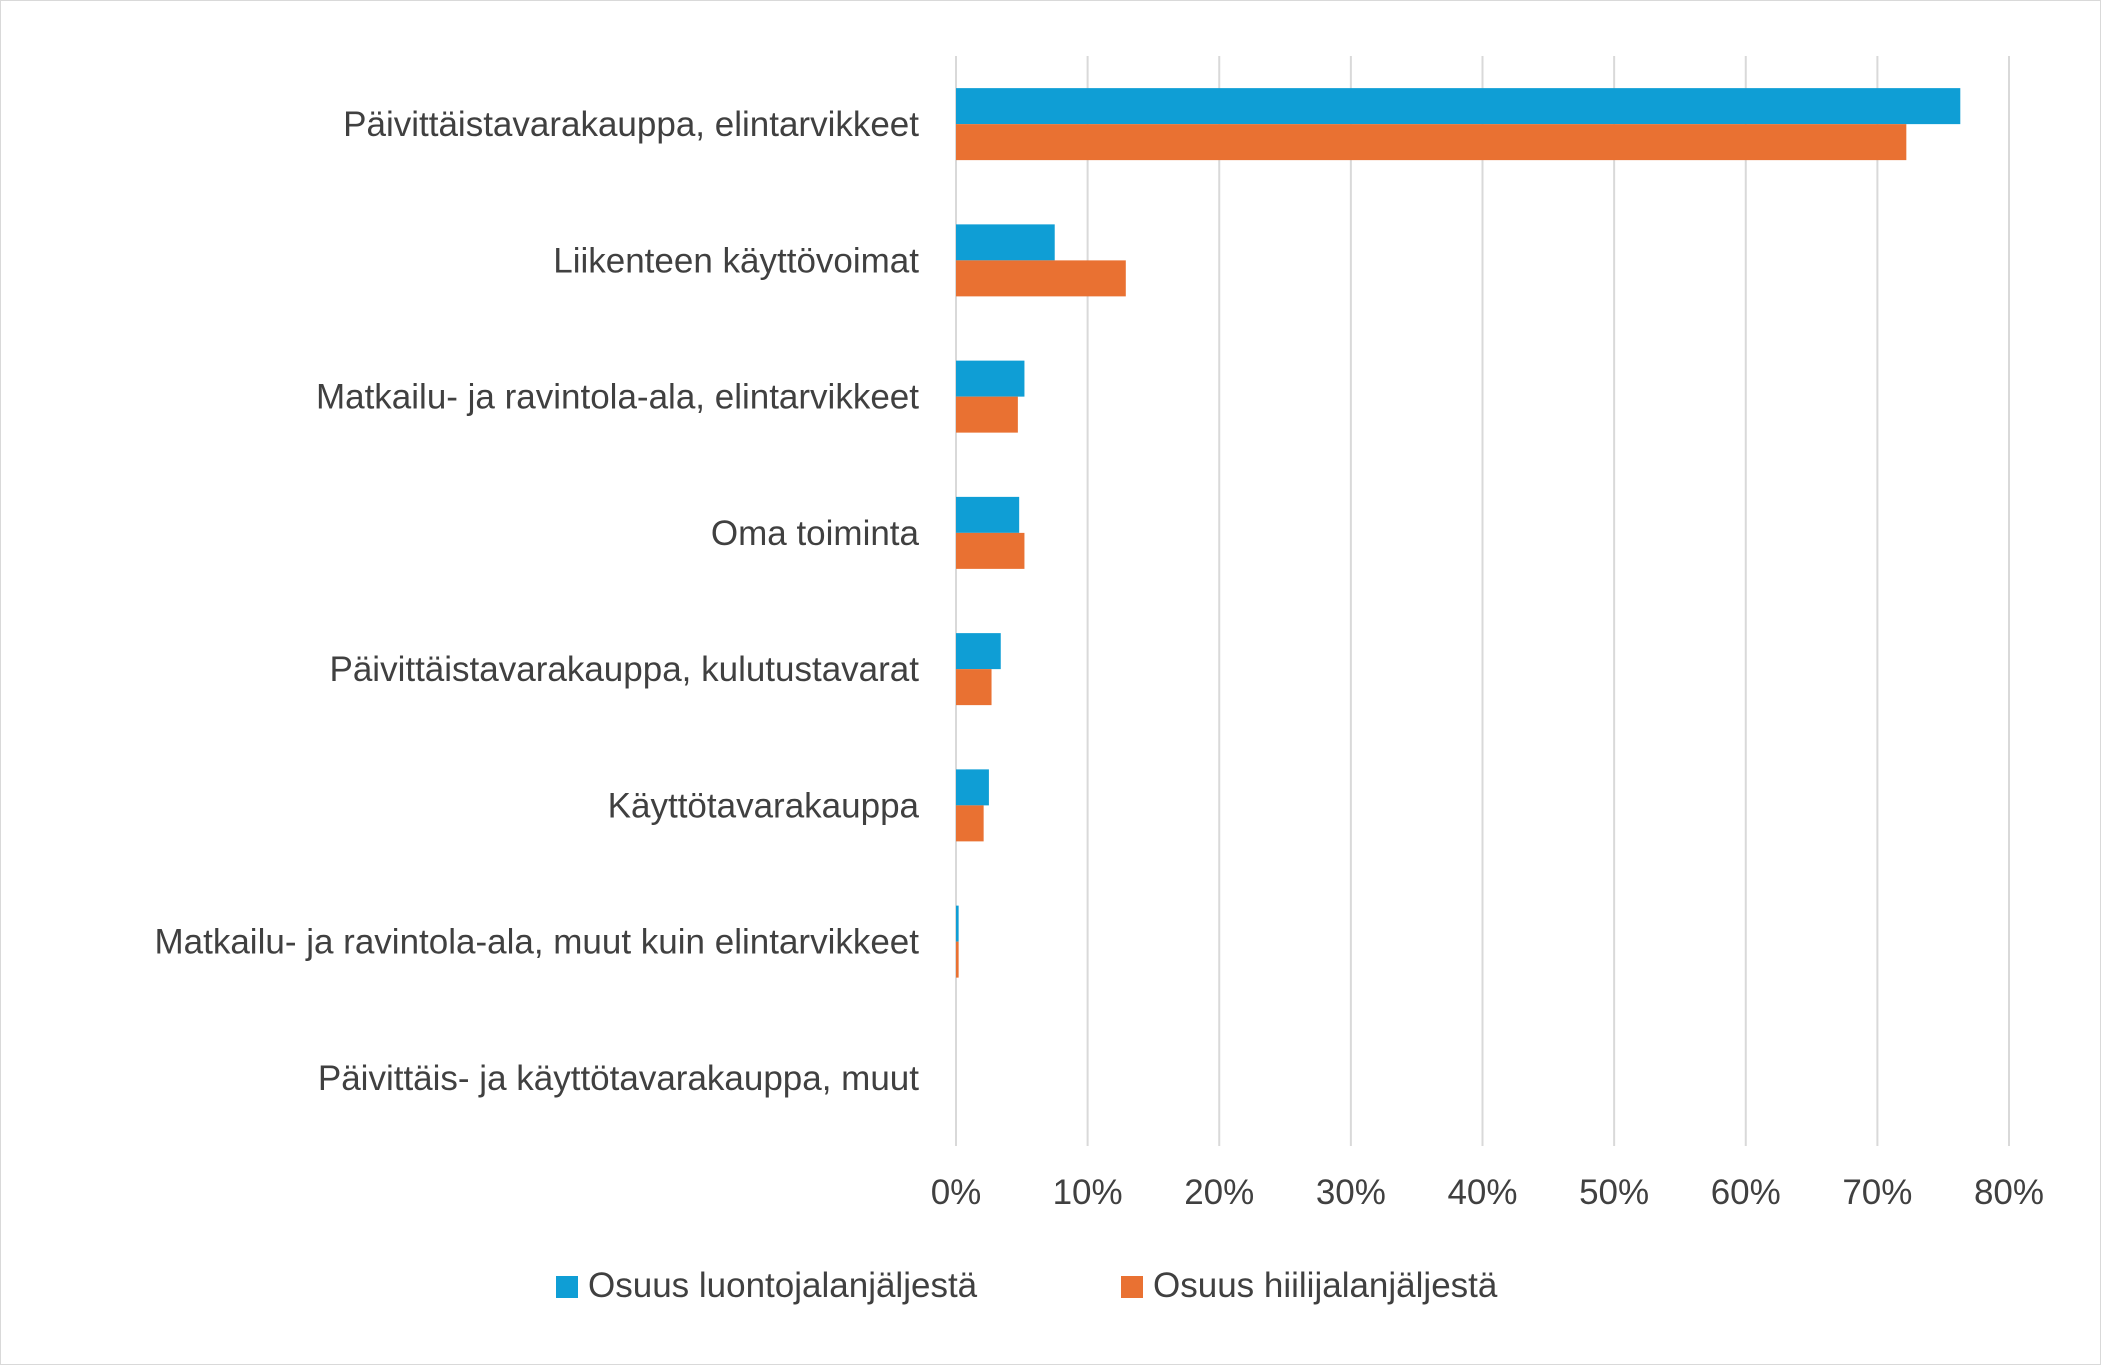  What do you see at coordinates (1325, 1285) in the screenshot?
I see `legend-label: Osuus hiilijalanjäljestä` at bounding box center [1325, 1285].